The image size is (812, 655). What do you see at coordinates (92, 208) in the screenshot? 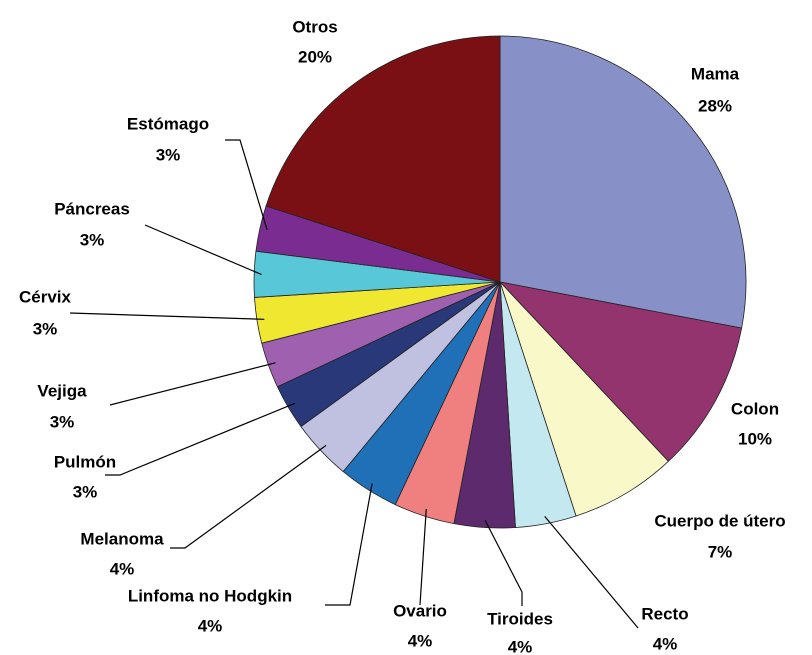
I see `category-label: Páncreas` at bounding box center [92, 208].